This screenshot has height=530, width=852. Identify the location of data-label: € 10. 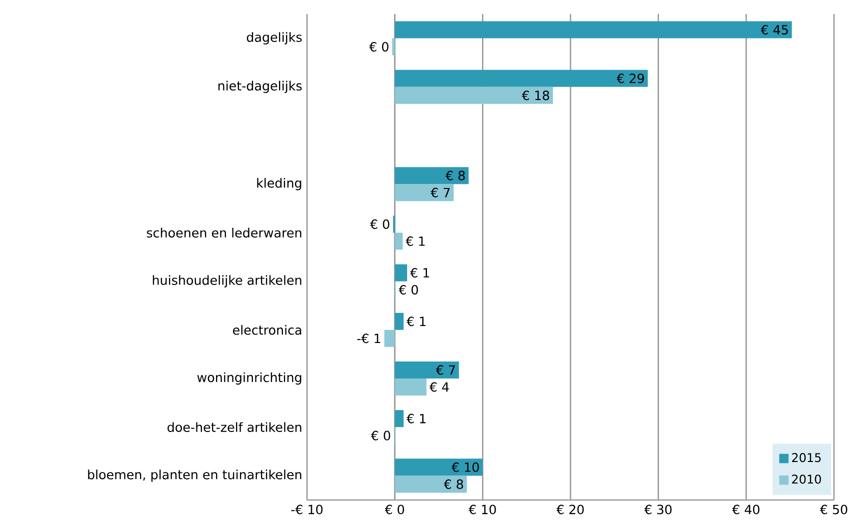
(465, 467).